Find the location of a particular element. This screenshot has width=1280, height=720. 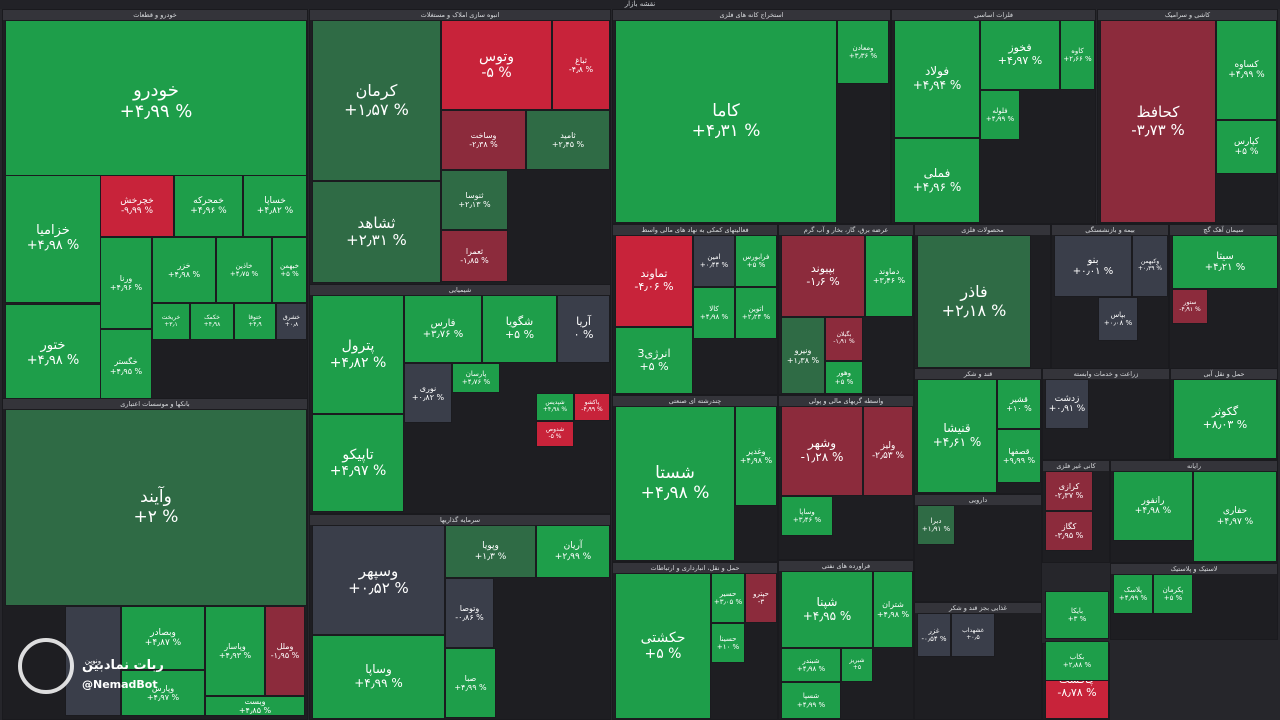

stock-tile: وکبهمن +۰٫۳۹ % is located at coordinates (1150, 266).